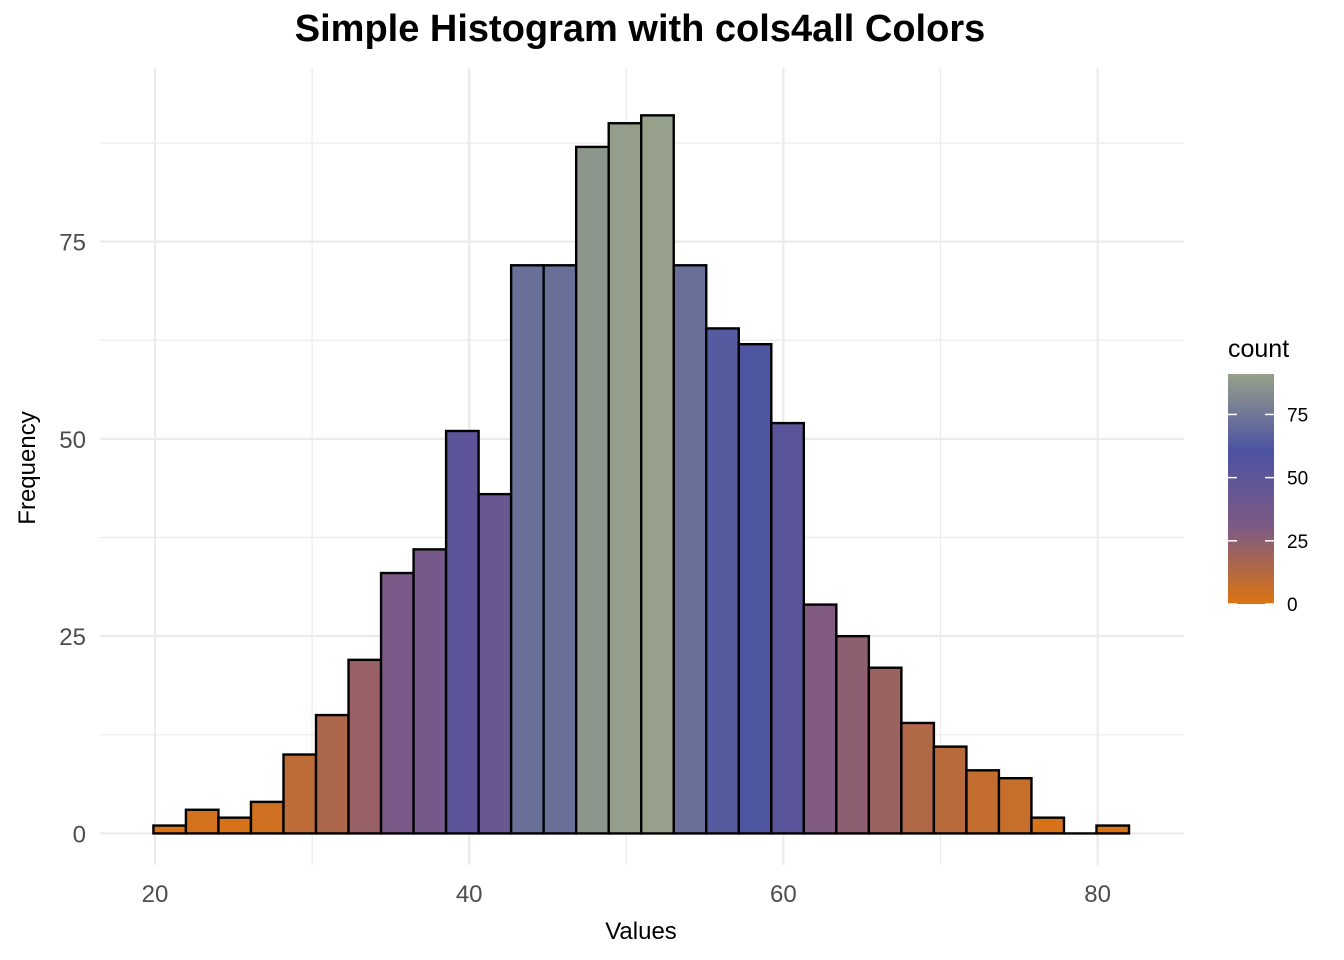  Describe the element at coordinates (1258, 349) in the screenshot. I see `legend-title: count` at that location.